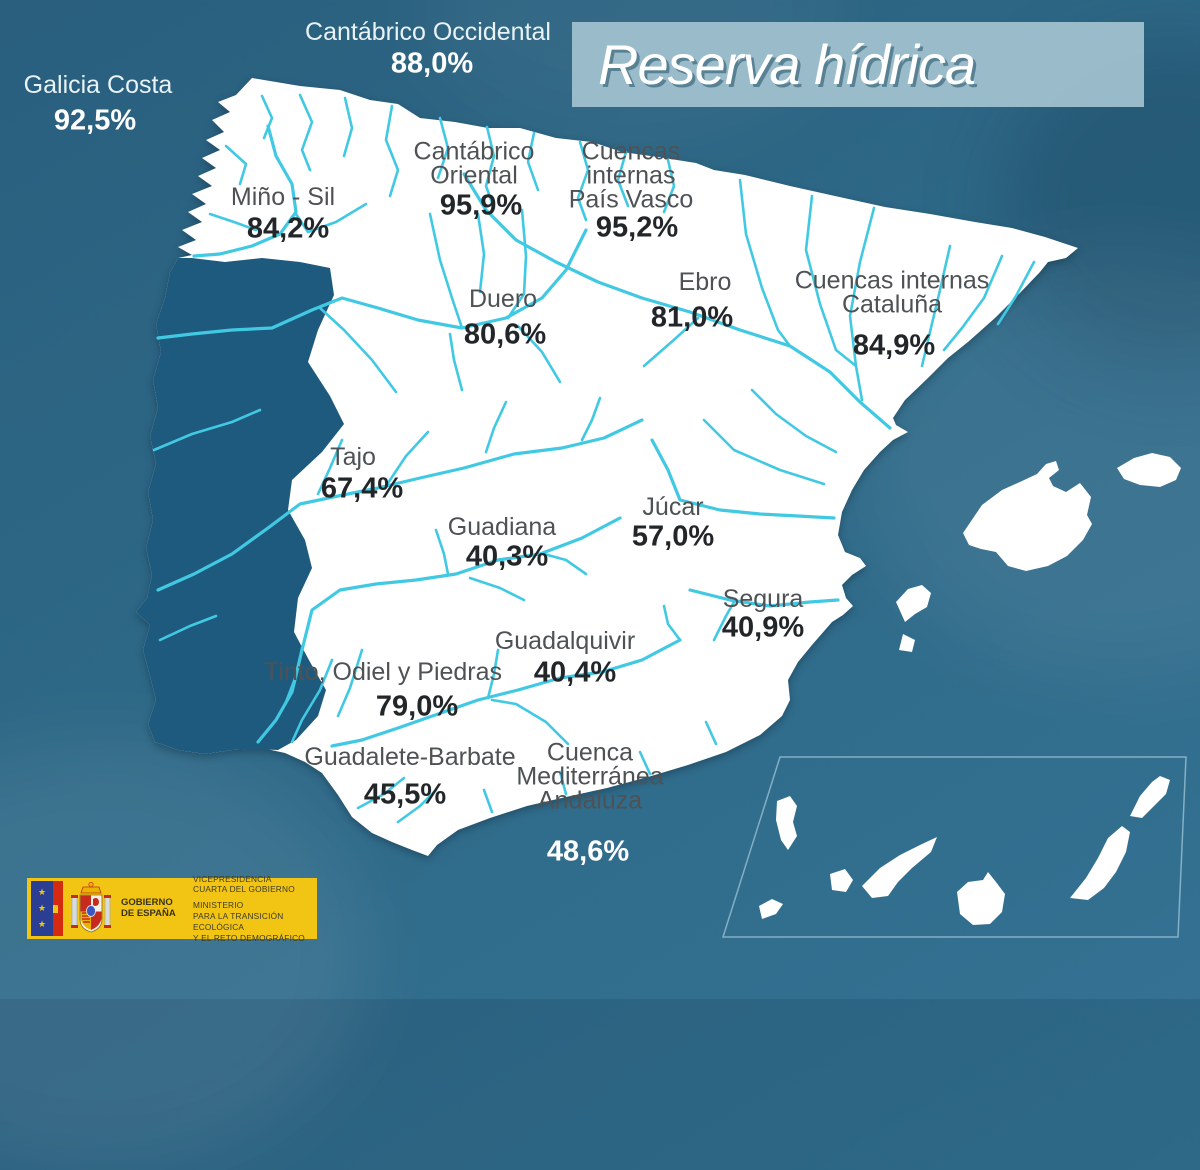 This screenshot has height=1170, width=1200. I want to click on ministry-text-line: Y EL RETO DEMOGRÁFICO, so click(249, 937).